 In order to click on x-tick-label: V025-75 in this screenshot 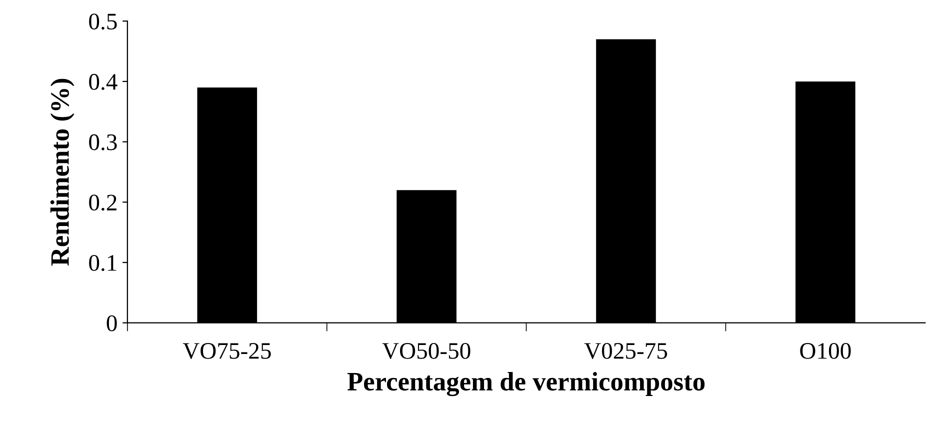, I will do `click(626, 351)`.